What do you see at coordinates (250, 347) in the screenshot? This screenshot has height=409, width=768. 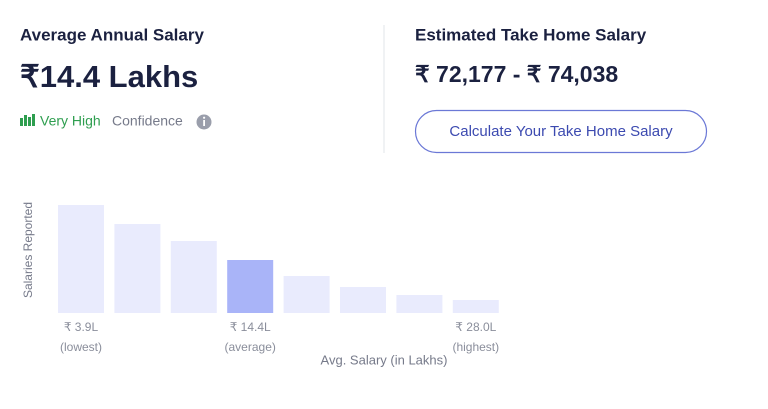 I see `x-tick-note: (average)` at bounding box center [250, 347].